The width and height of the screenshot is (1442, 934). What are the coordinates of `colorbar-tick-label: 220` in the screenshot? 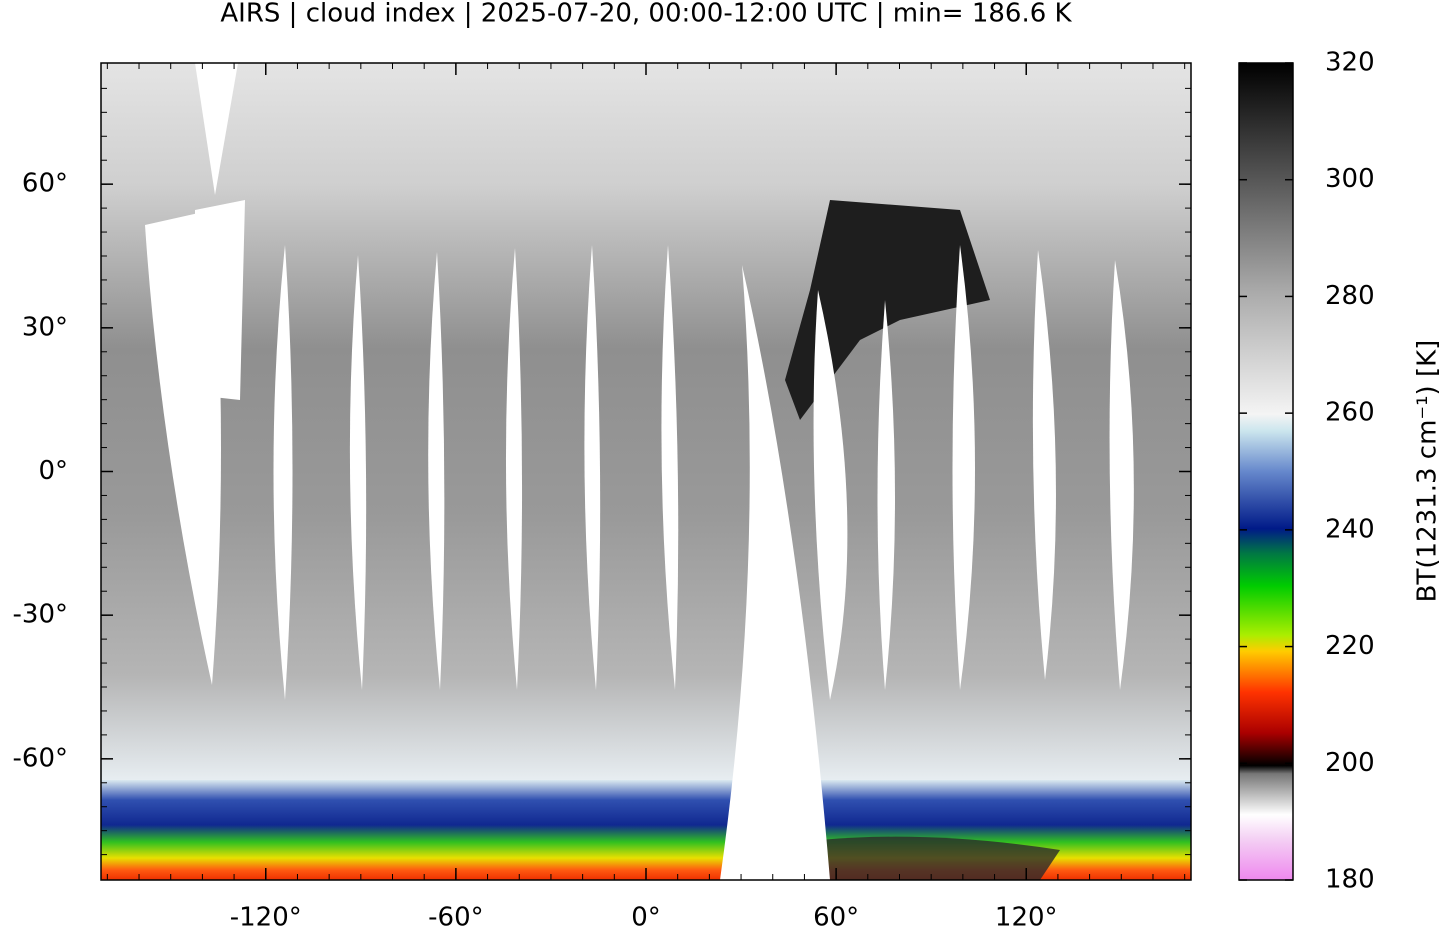 It's located at (1350, 646).